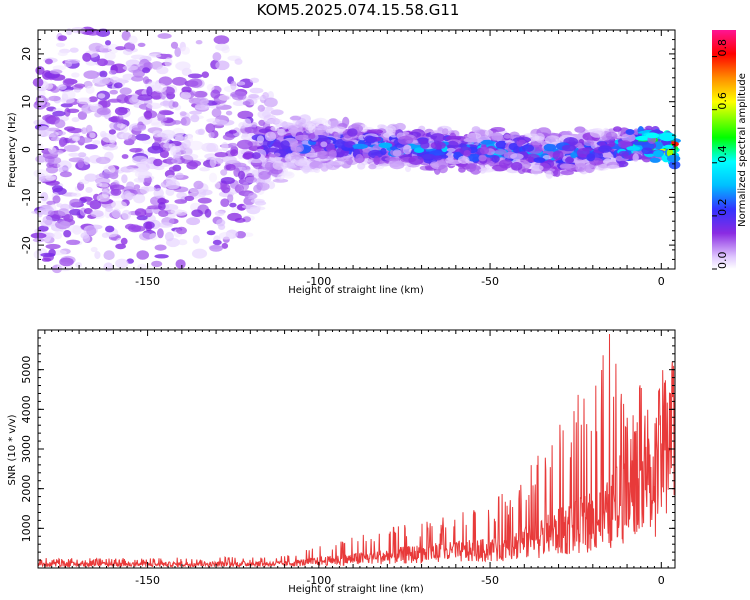 This screenshot has height=600, width=750. I want to click on x-tick-label: -100, so click(318, 580).